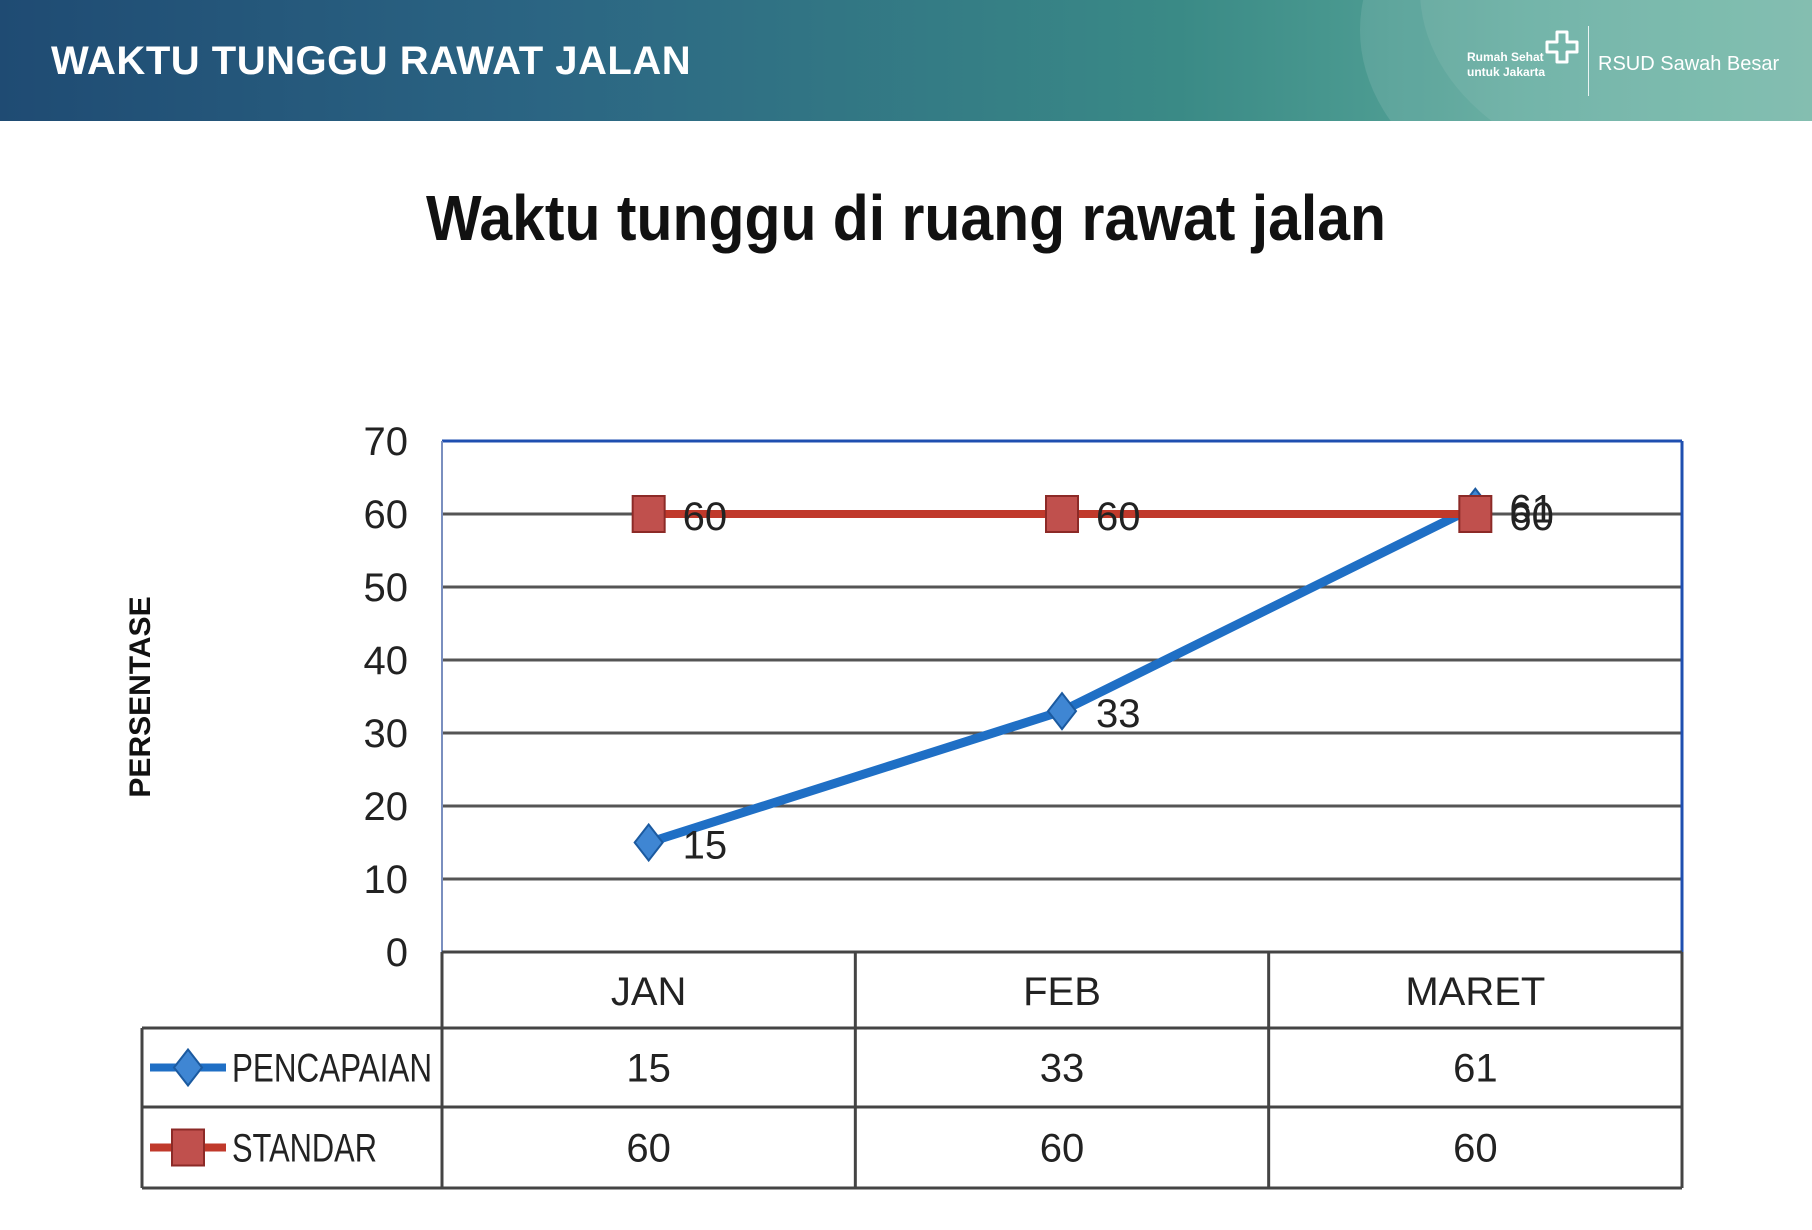  What do you see at coordinates (188, 1147) in the screenshot?
I see `legend-marker-square` at bounding box center [188, 1147].